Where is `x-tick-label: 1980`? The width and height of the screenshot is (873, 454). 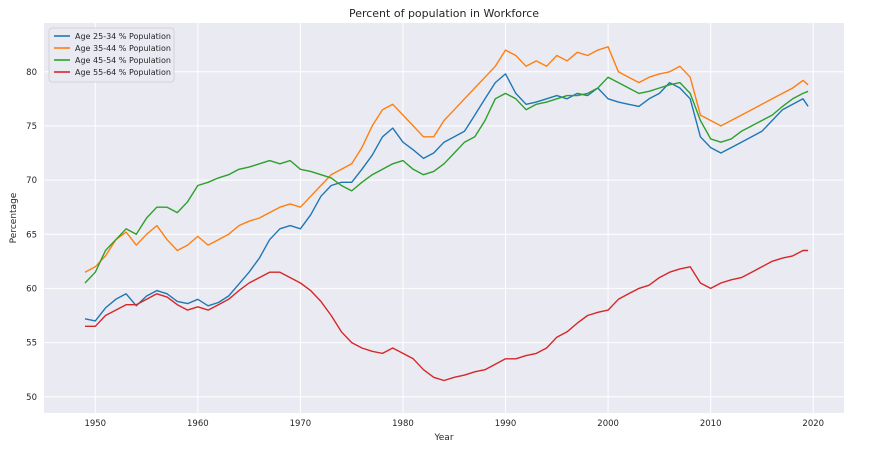 x-tick-label: 1980 is located at coordinates (403, 424).